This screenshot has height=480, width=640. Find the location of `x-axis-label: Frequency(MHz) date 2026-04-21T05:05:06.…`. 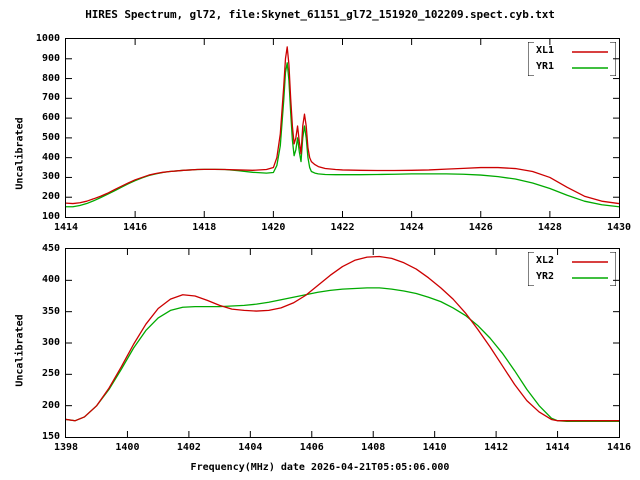

x-axis-label: Frequency(MHz) date 2026-04-21T05:05:06.… is located at coordinates (320, 467).